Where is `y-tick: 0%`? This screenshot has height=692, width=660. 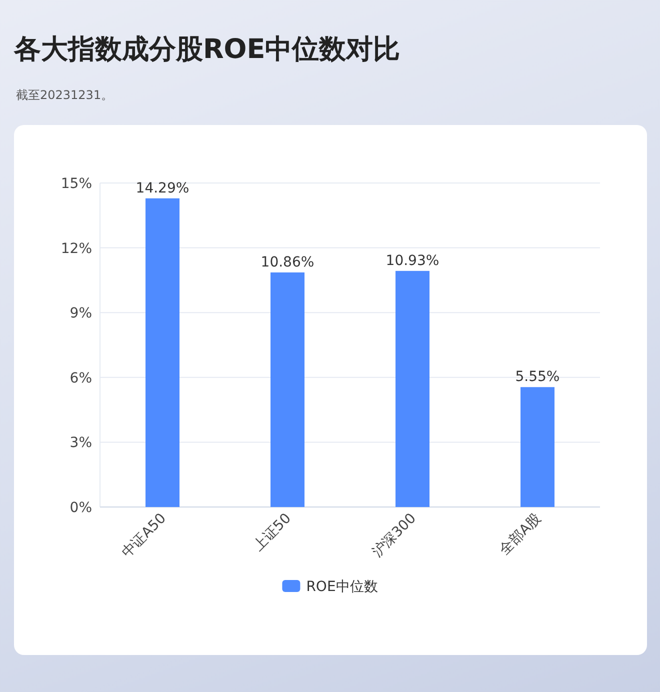 y-tick: 0% is located at coordinates (81, 508).